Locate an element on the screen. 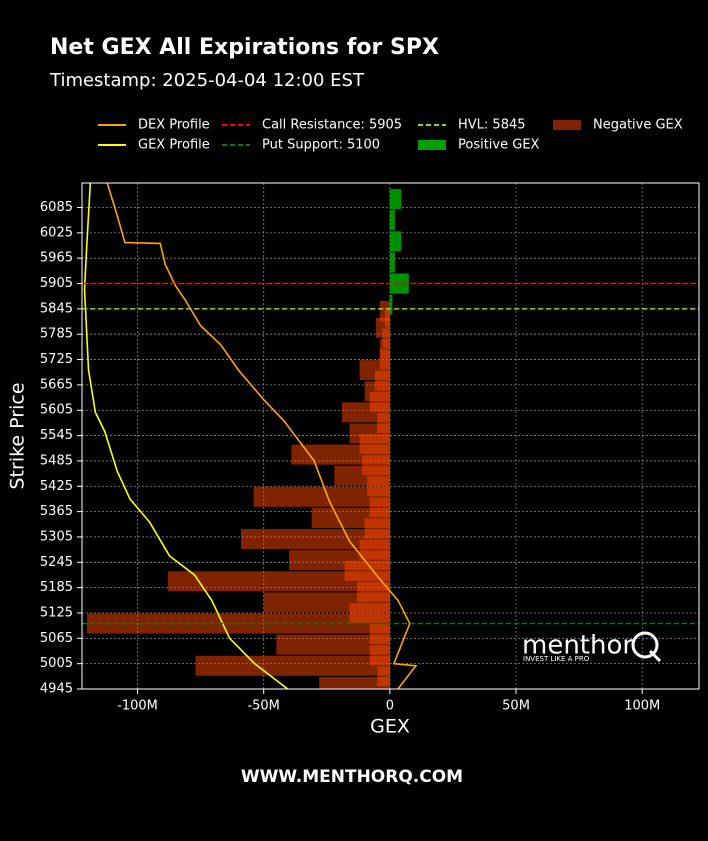 The image size is (708, 841). y-tick-label: 5485 is located at coordinates (56, 460).